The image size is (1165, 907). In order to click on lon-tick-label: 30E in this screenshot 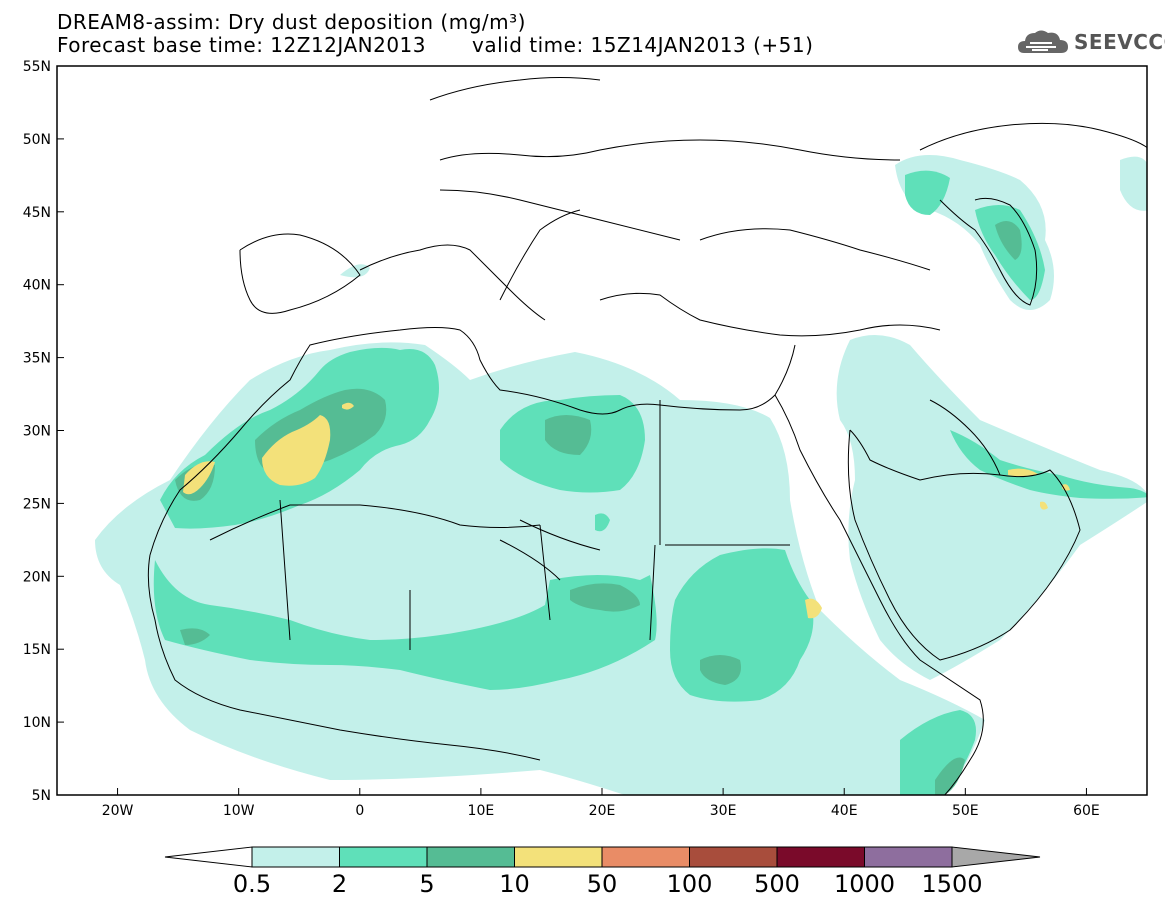, I will do `click(723, 811)`.